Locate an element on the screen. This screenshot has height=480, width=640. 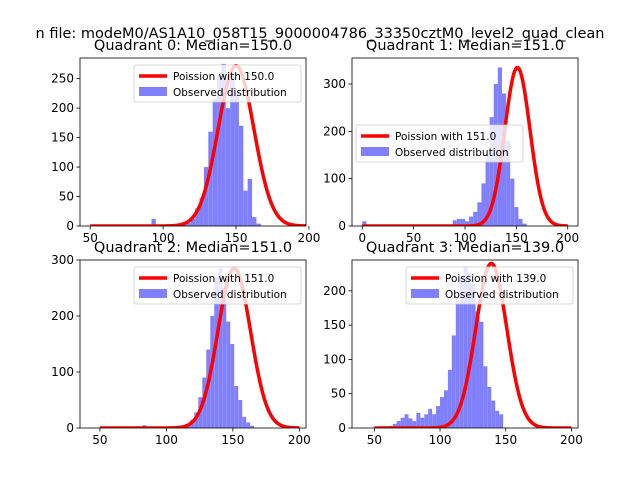
legend-label-poisson: Poission with 139.0 is located at coordinates (495, 279).